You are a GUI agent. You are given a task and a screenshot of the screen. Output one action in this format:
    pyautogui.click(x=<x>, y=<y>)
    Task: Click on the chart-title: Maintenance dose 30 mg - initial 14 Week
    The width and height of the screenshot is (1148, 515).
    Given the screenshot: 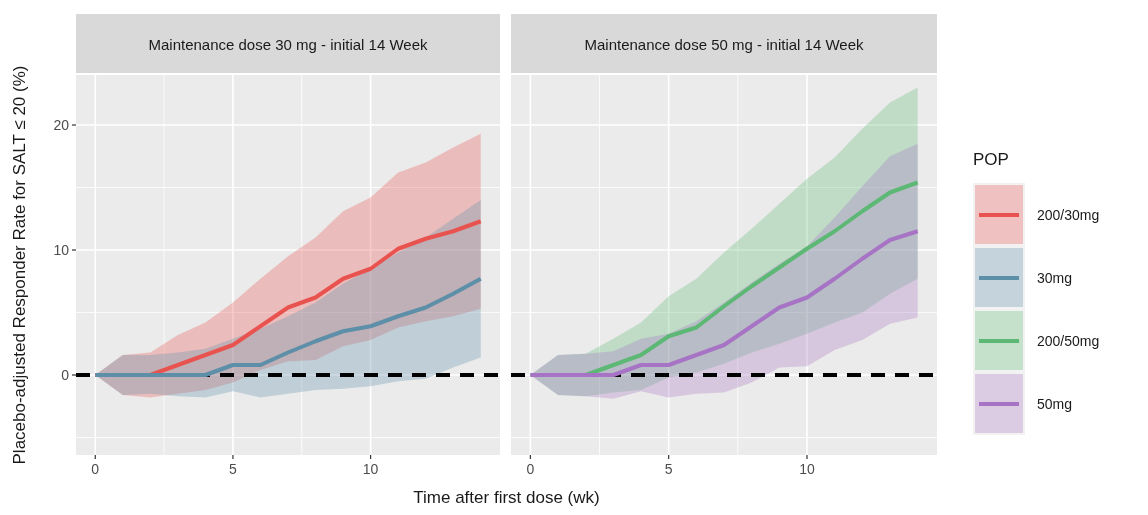 What is the action you would take?
    pyautogui.click(x=288, y=44)
    